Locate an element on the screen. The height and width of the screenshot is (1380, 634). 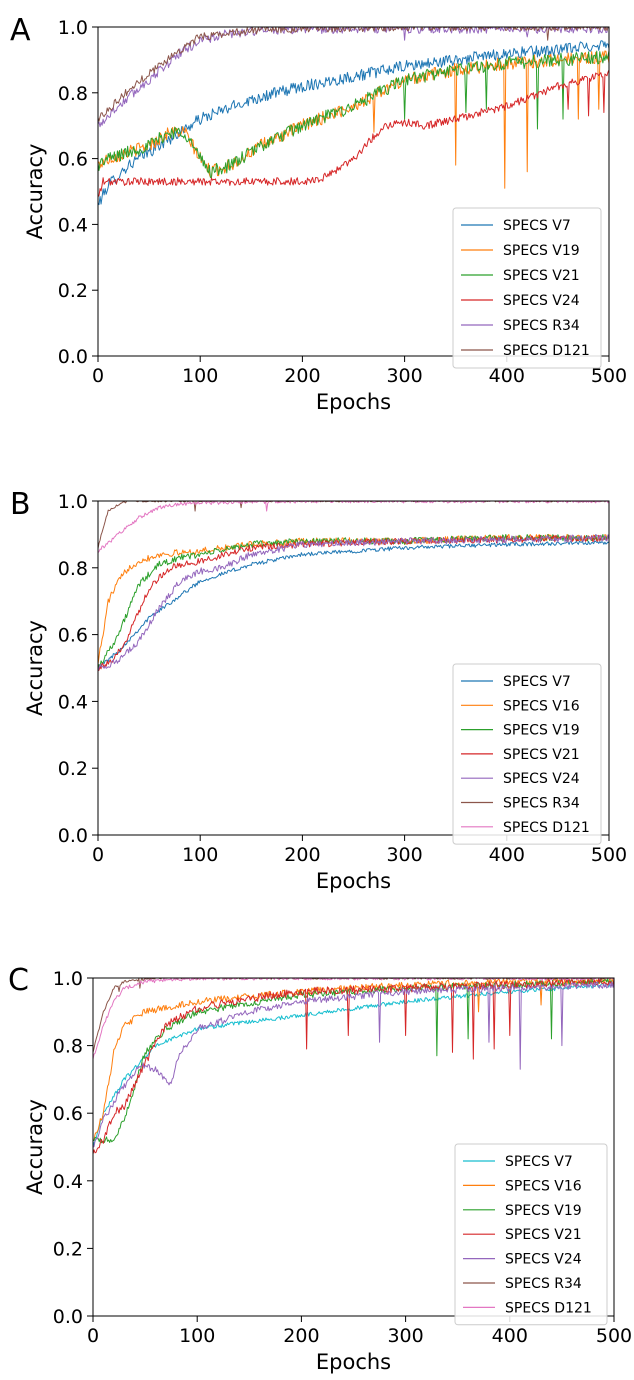
panel-label: C is located at coordinates (18, 980).